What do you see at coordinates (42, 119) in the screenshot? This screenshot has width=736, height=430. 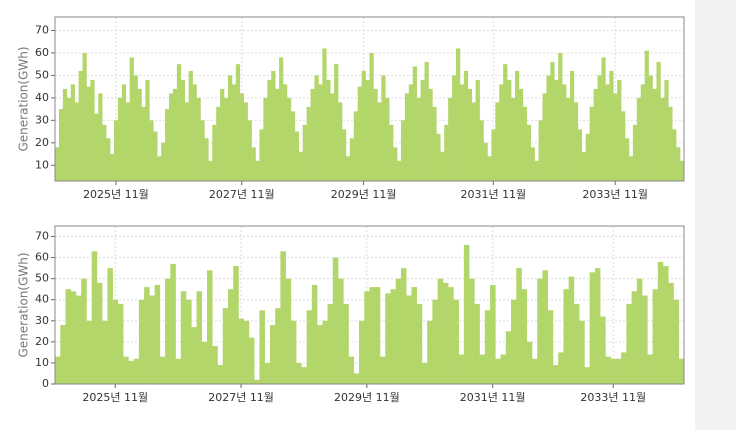 I see `y-tick-label: 30` at bounding box center [42, 119].